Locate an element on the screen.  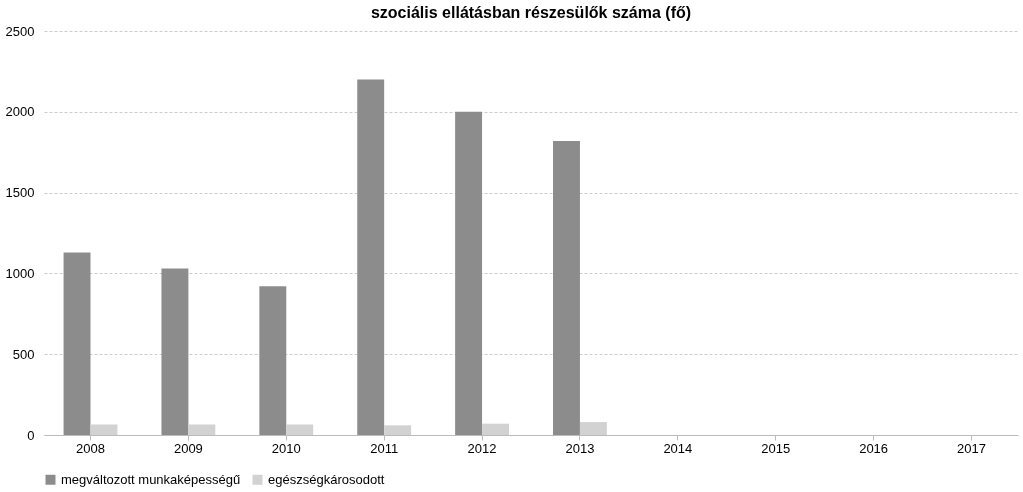
legend-label: megváltozott munkaképességű is located at coordinates (151, 479).